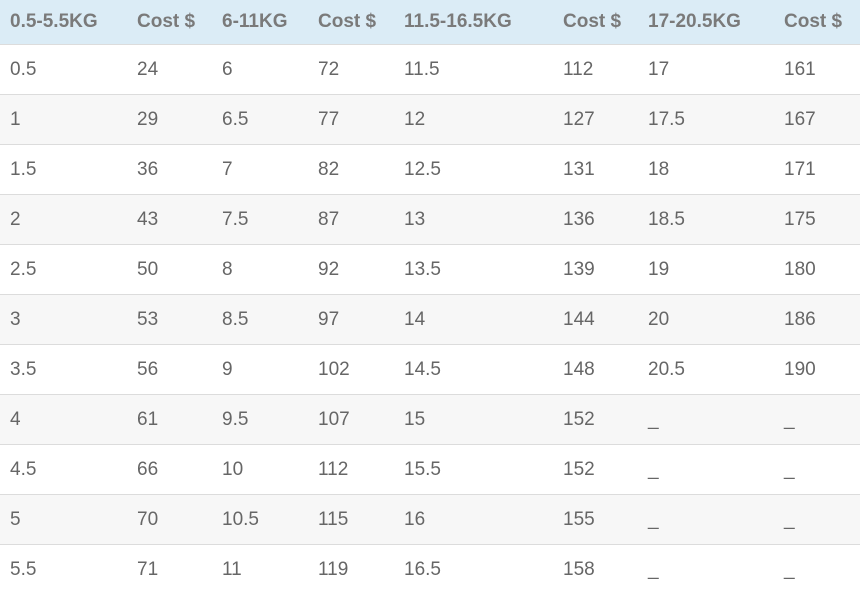 The image size is (860, 594). Describe the element at coordinates (473, 370) in the screenshot. I see `table-cell: 14.5` at that location.